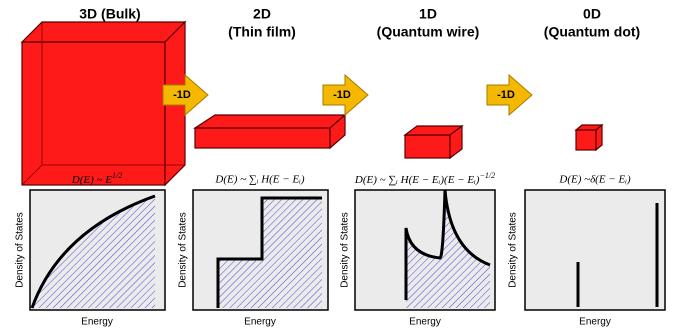  I want to click on dot-0d, so click(589, 137).